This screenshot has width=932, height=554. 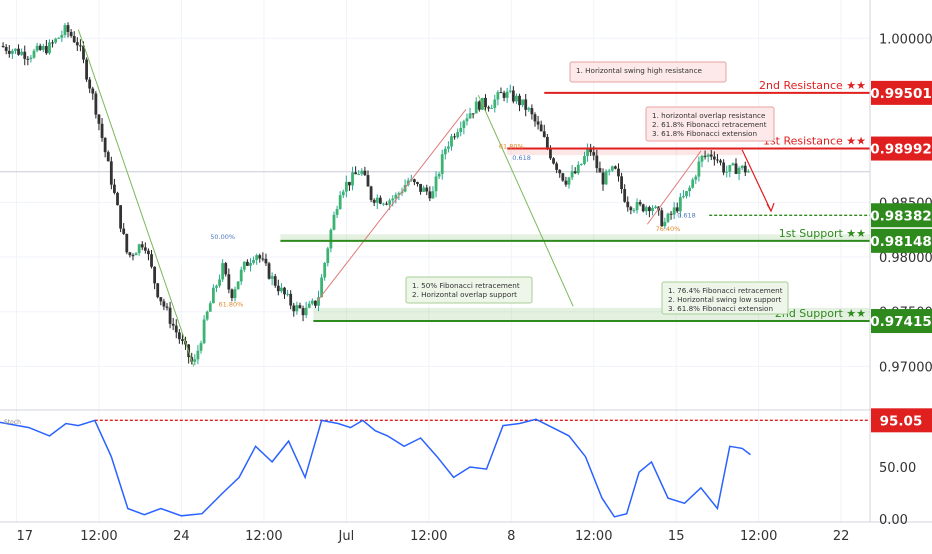 I want to click on annotation-line-ann-fib-764-1: 2. Horizontal swing low support, so click(x=724, y=299).